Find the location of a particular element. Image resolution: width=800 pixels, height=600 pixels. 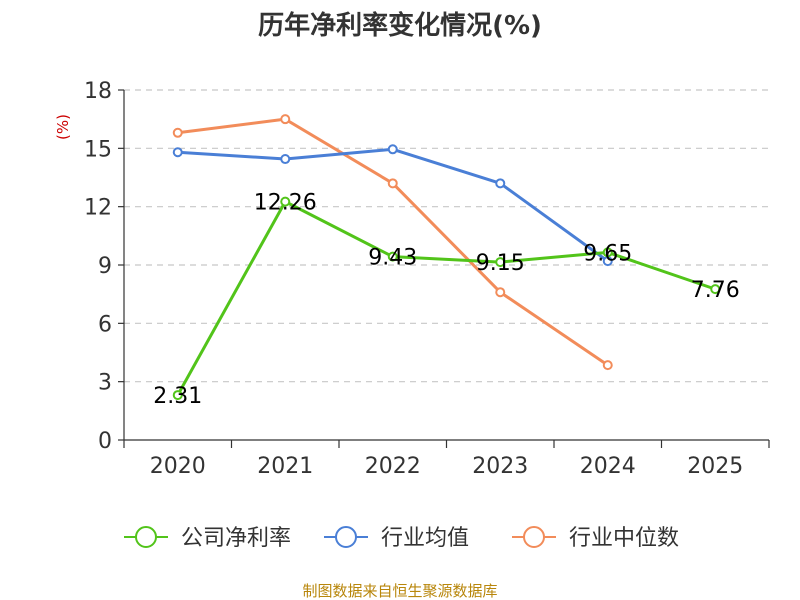

x-tick-label: 2023 is located at coordinates (500, 466).